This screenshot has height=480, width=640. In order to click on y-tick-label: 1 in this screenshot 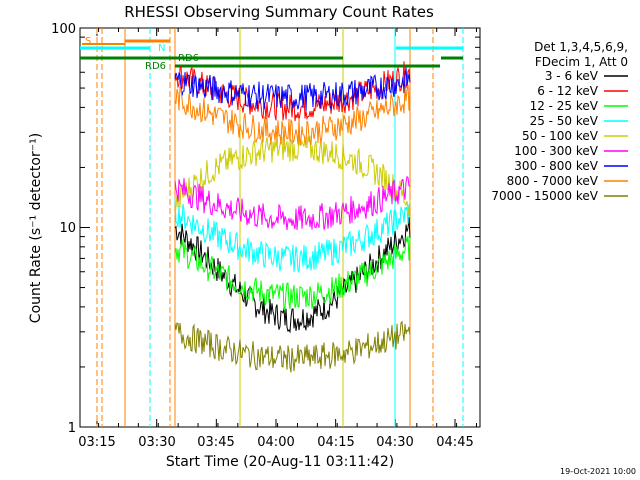, I will do `click(72, 428)`.